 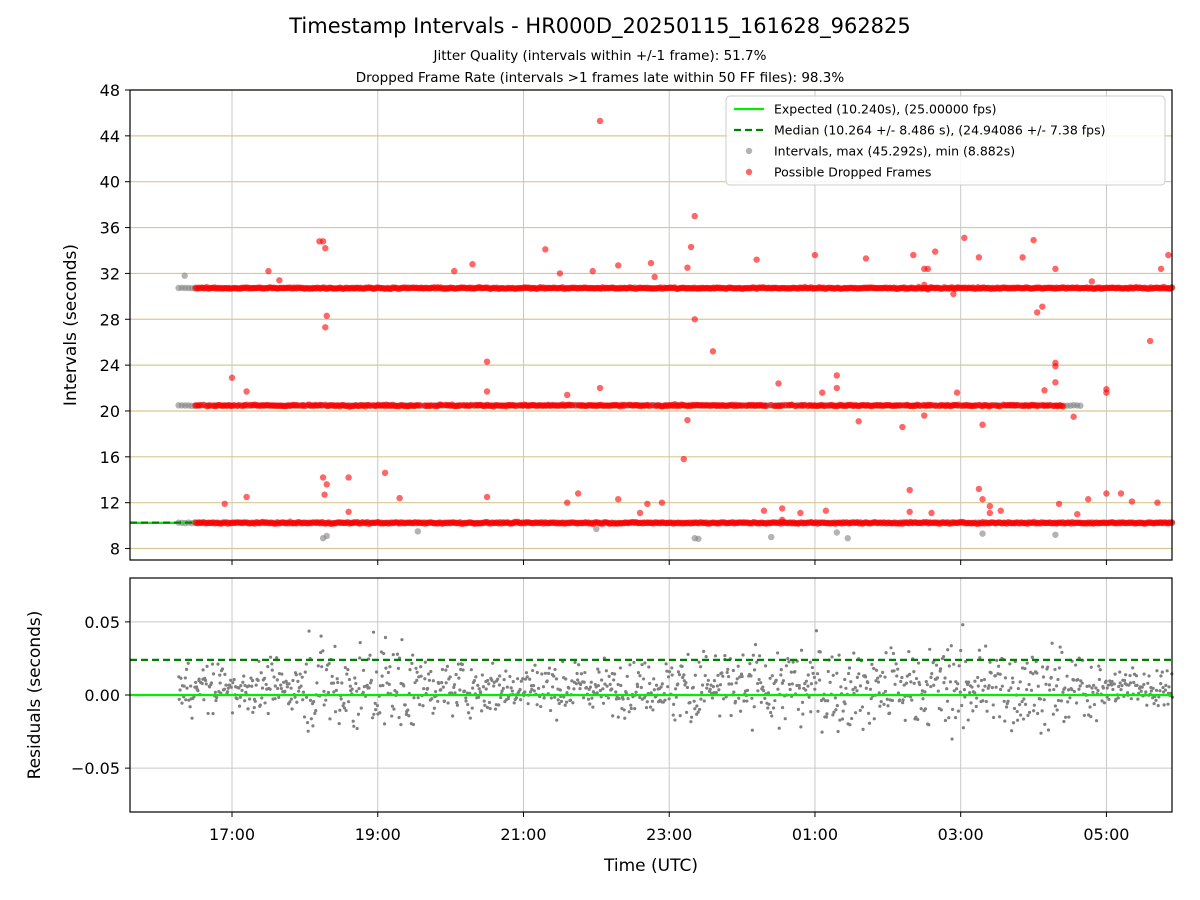 What do you see at coordinates (1055, 534) in the screenshot?
I see `interval-outlier-point` at bounding box center [1055, 534].